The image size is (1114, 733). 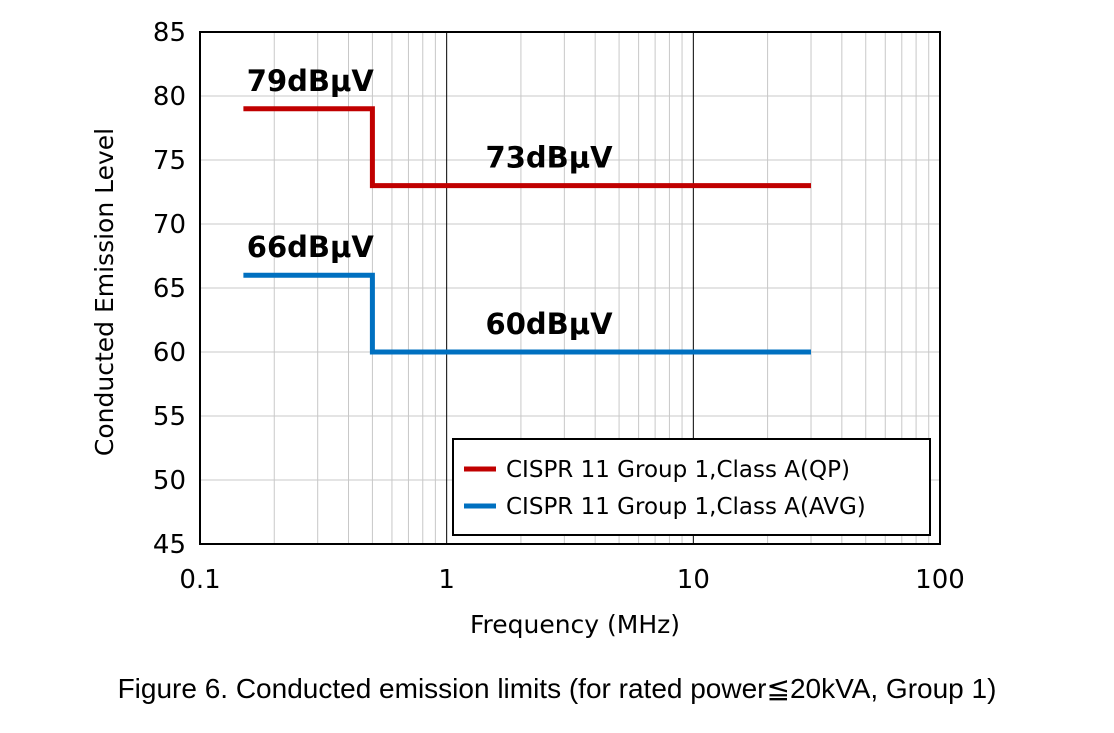 What do you see at coordinates (693, 580) in the screenshot?
I see `x-tick-label: 10` at bounding box center [693, 580].